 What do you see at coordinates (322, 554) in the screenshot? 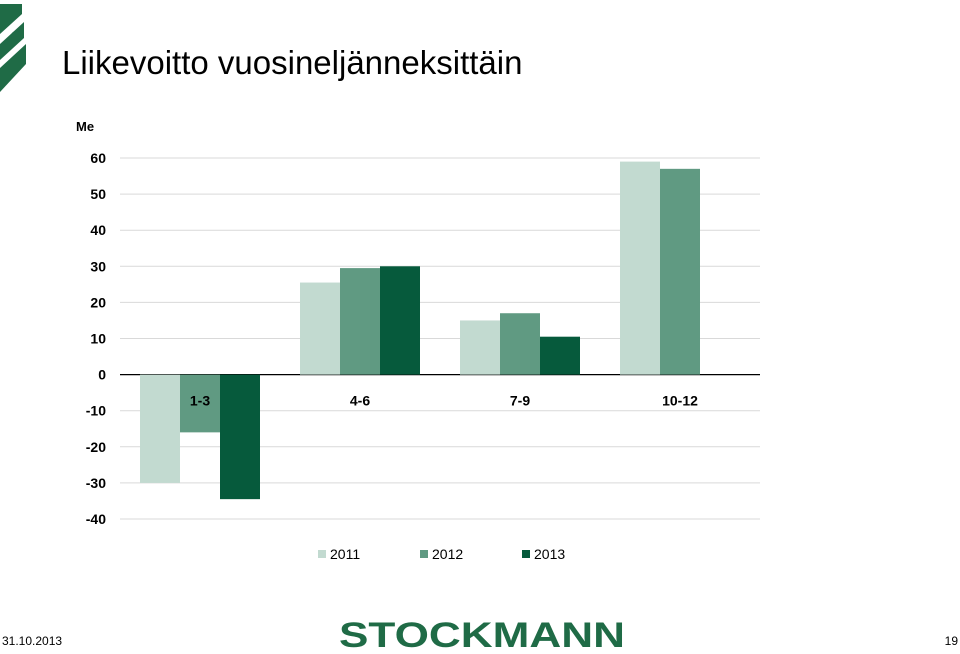
I see `legend-swatch-2011` at bounding box center [322, 554].